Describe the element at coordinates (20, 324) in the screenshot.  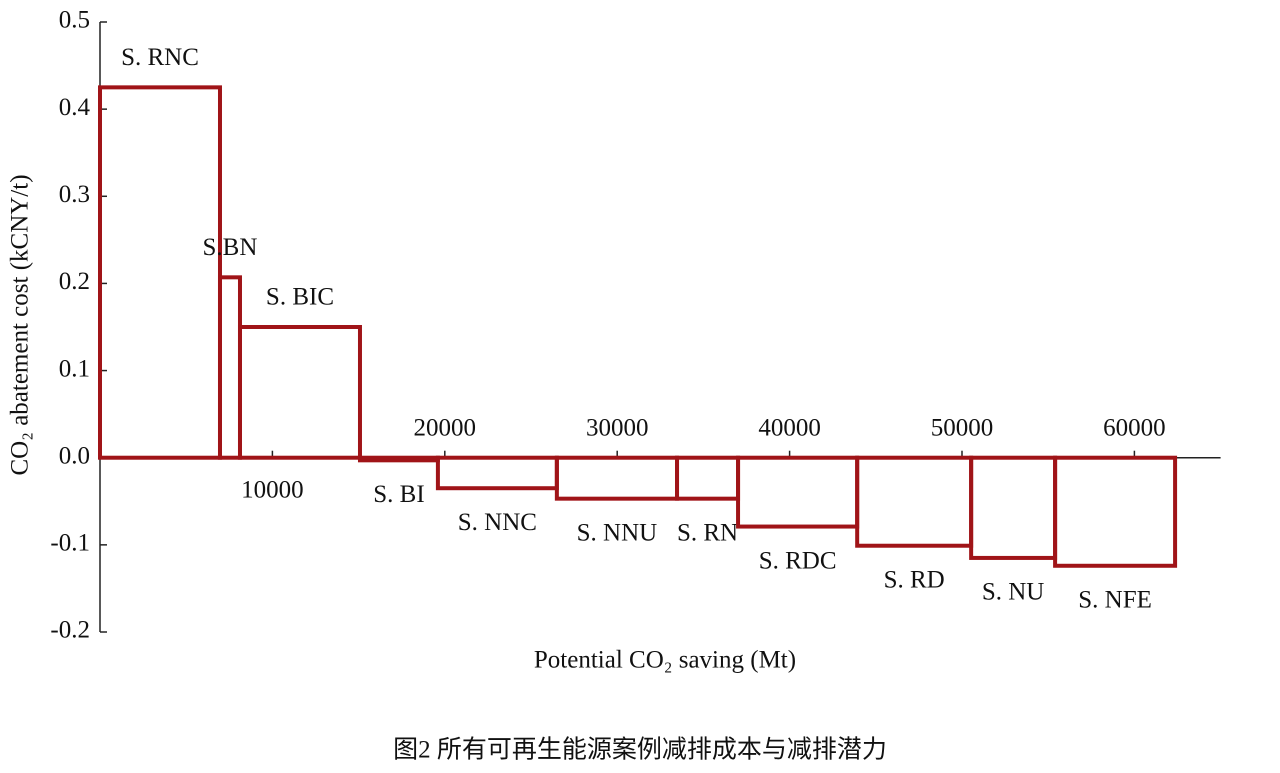
I see `y-axis-label: CO₂ abatement cost (kCNY/t)` at that location.